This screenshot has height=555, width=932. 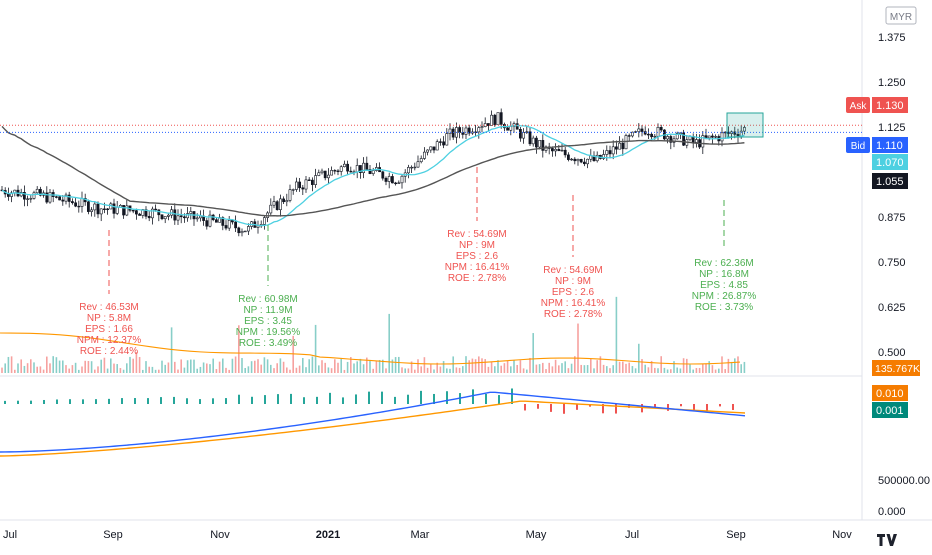 I want to click on price-tick-label: 0.625, so click(x=892, y=308).